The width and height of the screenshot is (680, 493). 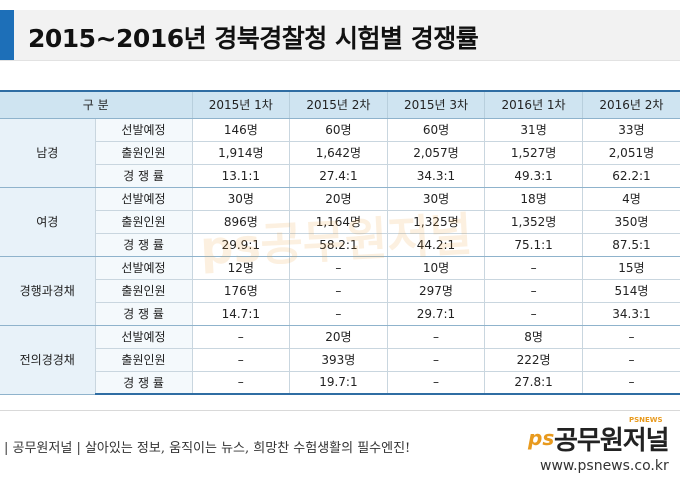 What do you see at coordinates (338, 199) in the screenshot?
I see `table-cell: 20명` at bounding box center [338, 199].